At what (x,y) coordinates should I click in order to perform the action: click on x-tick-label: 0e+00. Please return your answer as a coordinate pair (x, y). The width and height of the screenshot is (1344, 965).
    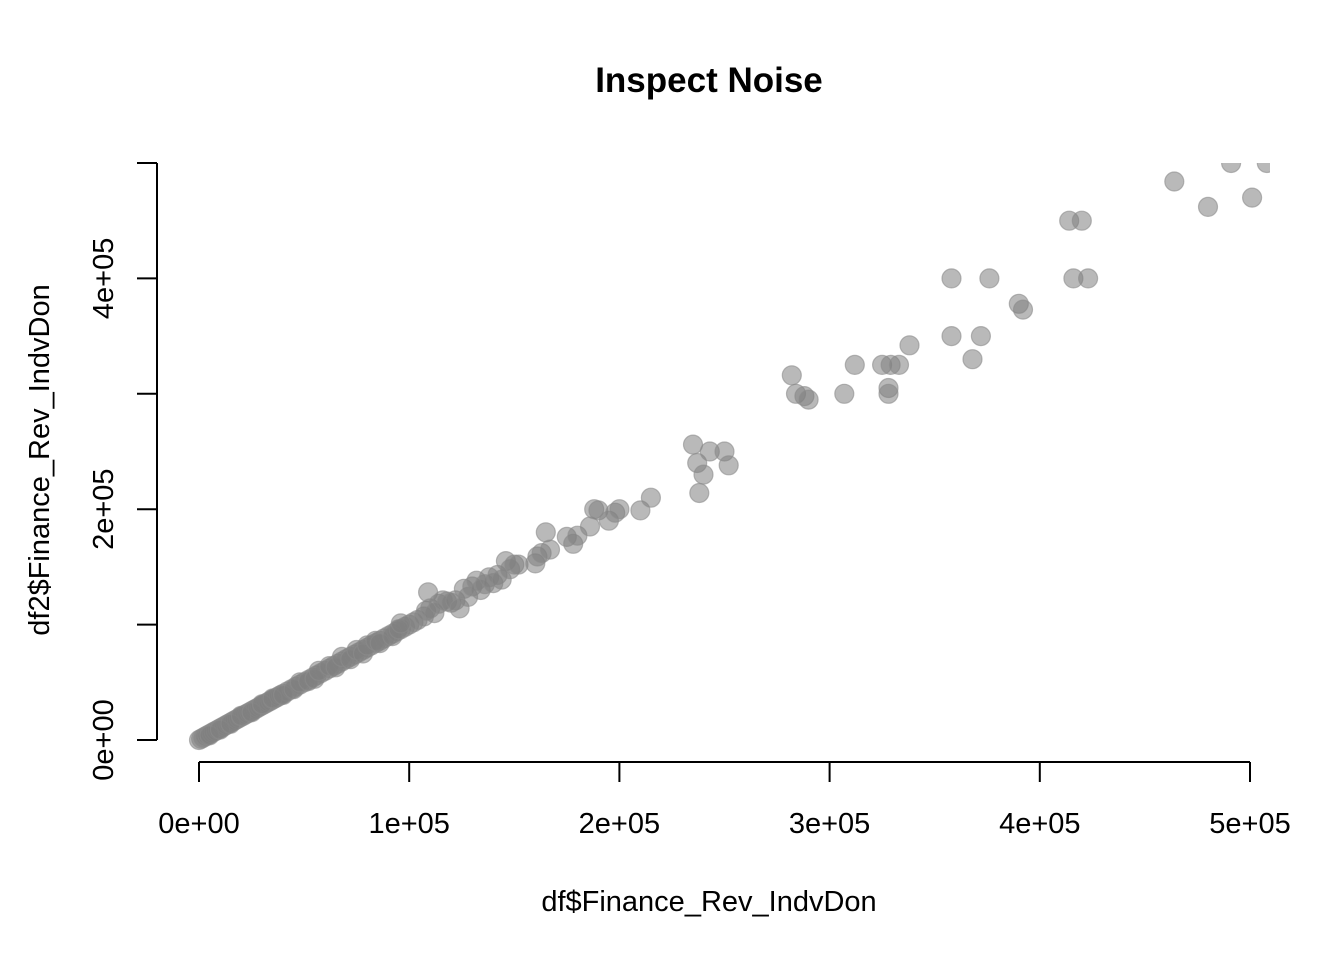
    Looking at the image, I should click on (198, 824).